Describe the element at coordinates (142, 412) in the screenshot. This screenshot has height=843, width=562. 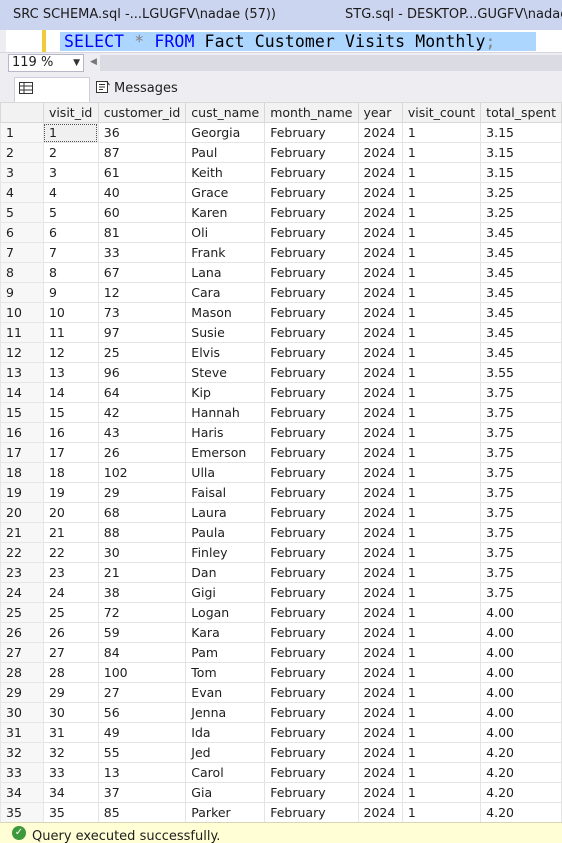
I see `grid-cell: 42` at that location.